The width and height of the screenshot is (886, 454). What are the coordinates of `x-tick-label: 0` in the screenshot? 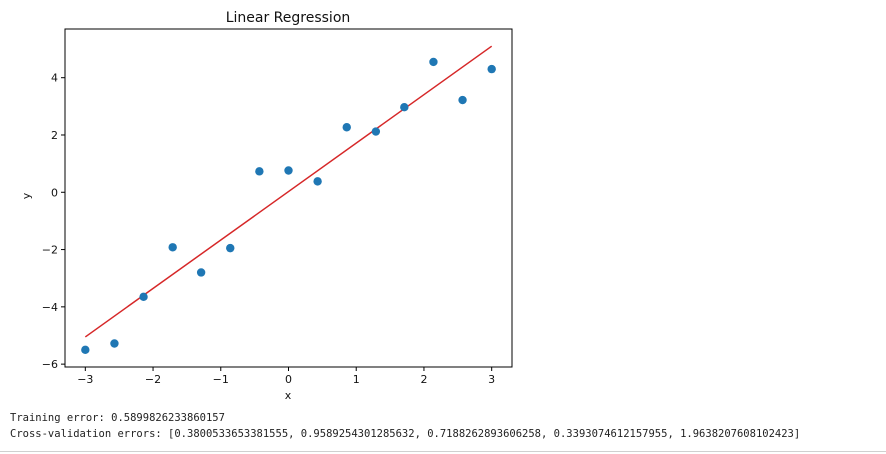 It's located at (288, 379).